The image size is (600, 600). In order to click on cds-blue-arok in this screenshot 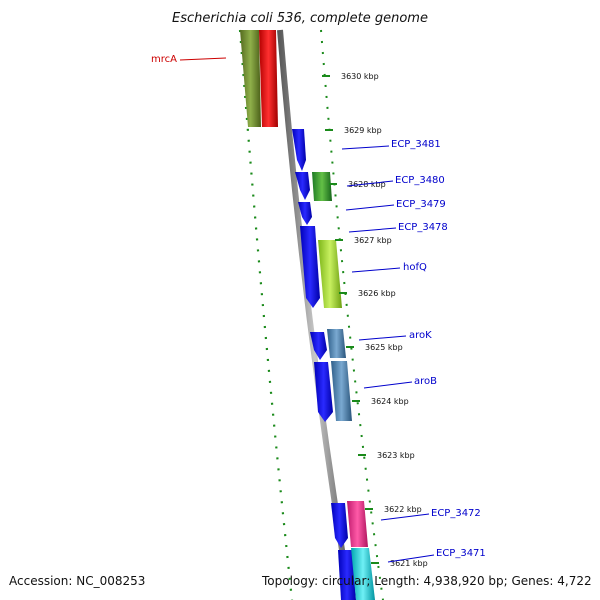, I will do `click(318, 346)`.